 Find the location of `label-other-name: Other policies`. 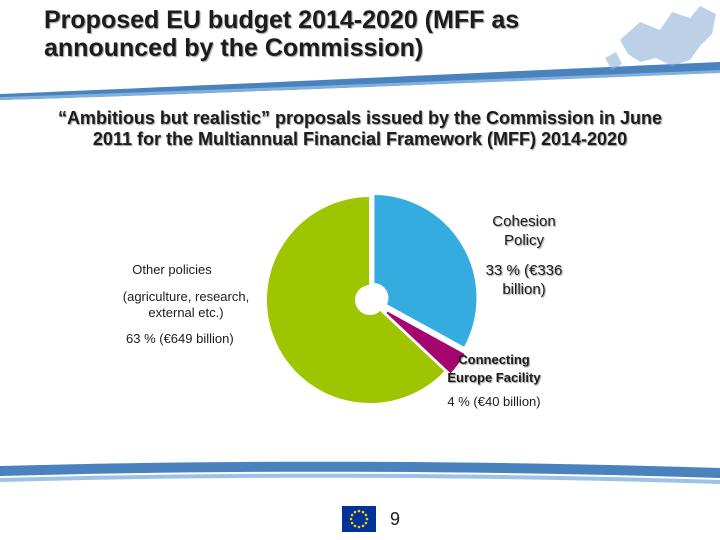

label-other-name: Other policies is located at coordinates (172, 269).